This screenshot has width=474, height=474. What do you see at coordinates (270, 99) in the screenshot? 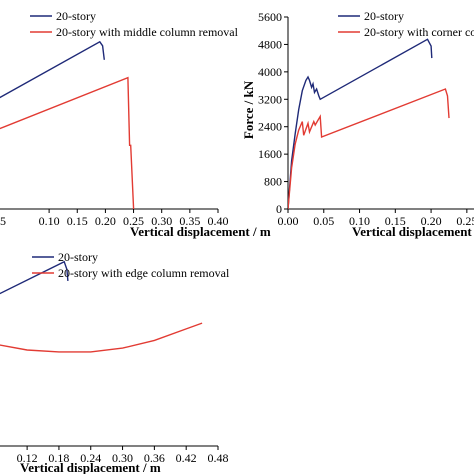
I see `y-tick-label: 3200` at bounding box center [270, 99].